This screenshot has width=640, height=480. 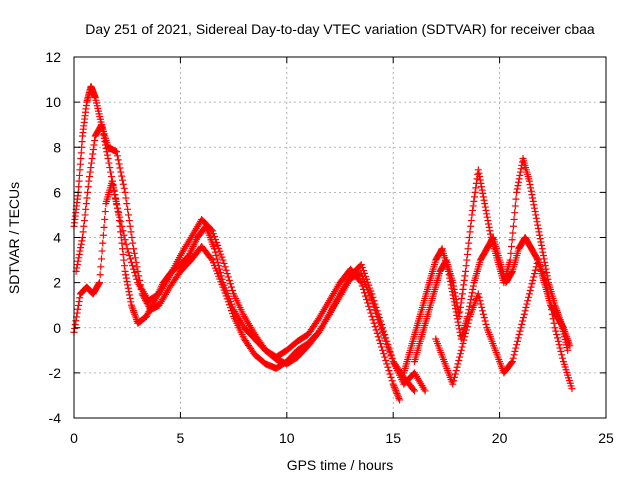 I want to click on series-track-f, so click(x=504, y=324).